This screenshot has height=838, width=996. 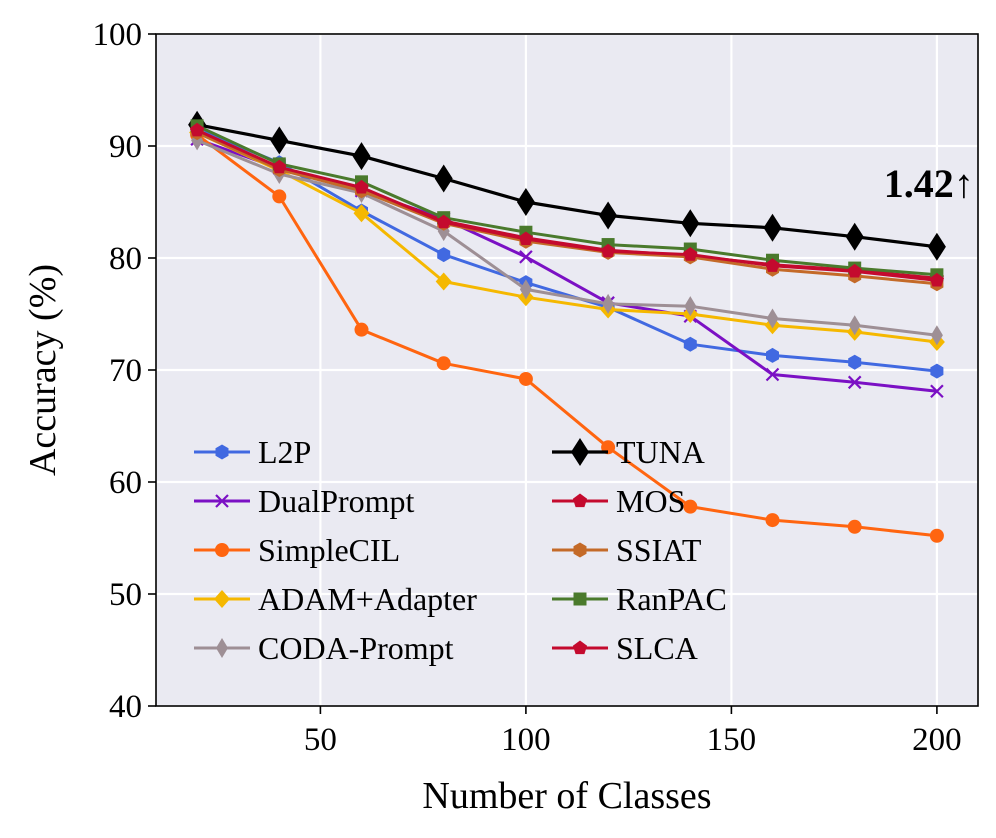 I want to click on series-tuna, so click(x=567, y=185).